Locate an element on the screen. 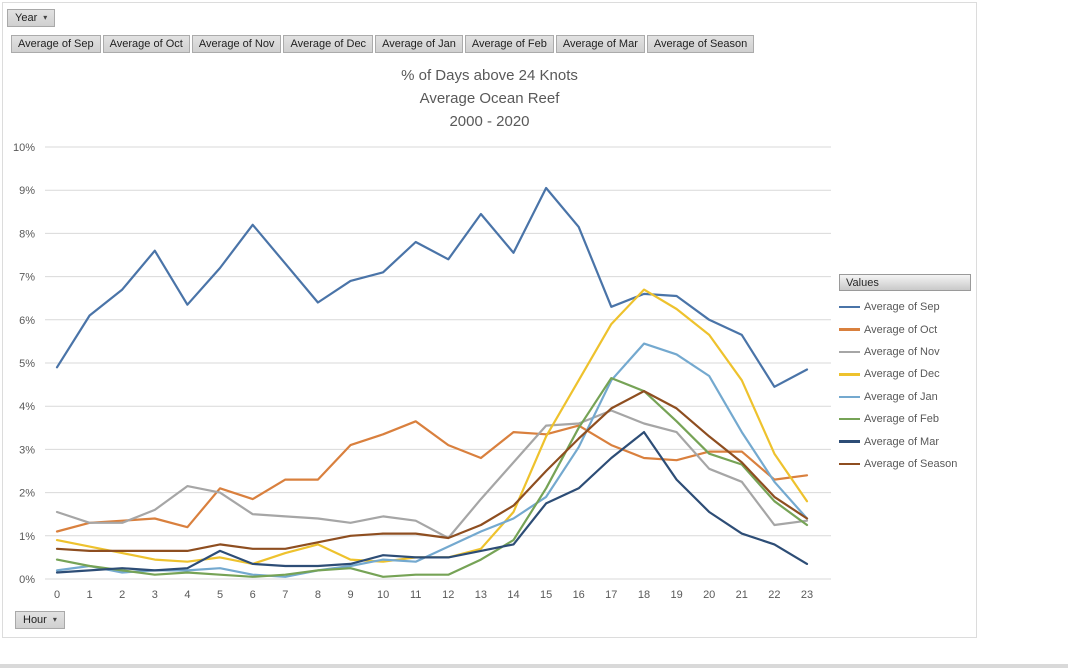  x-axis-tick-label: 18 is located at coordinates (644, 595).